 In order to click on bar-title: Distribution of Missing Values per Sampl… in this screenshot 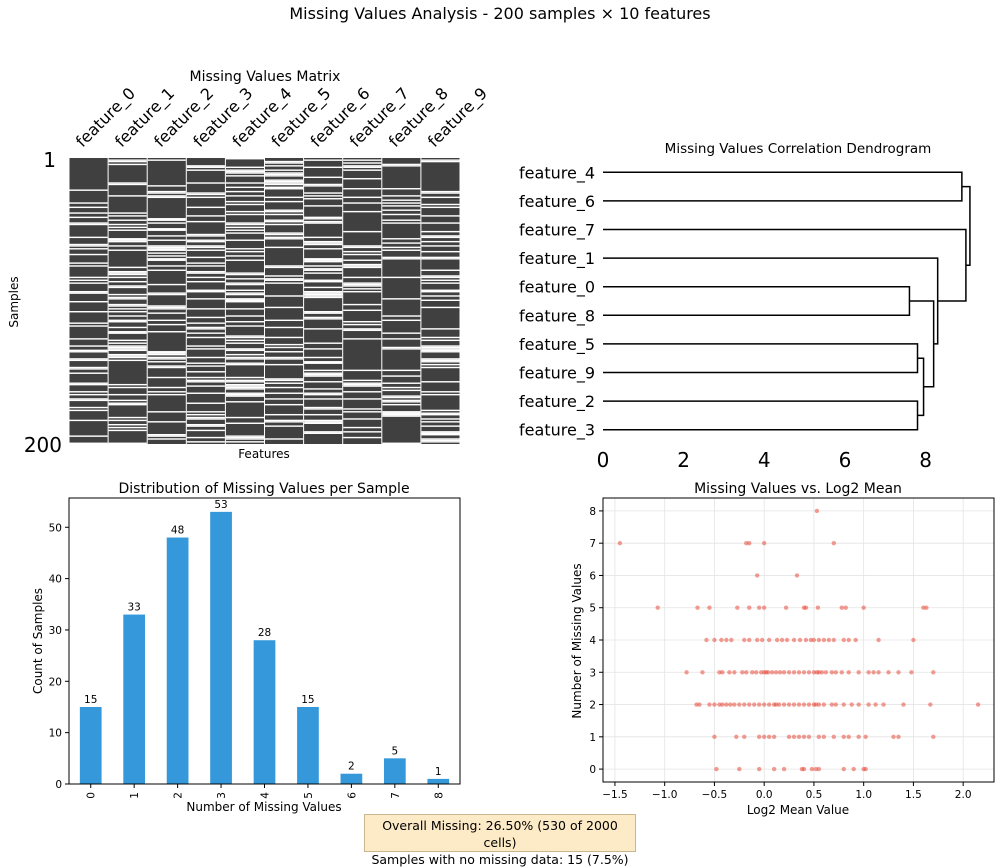, I will do `click(263, 489)`.